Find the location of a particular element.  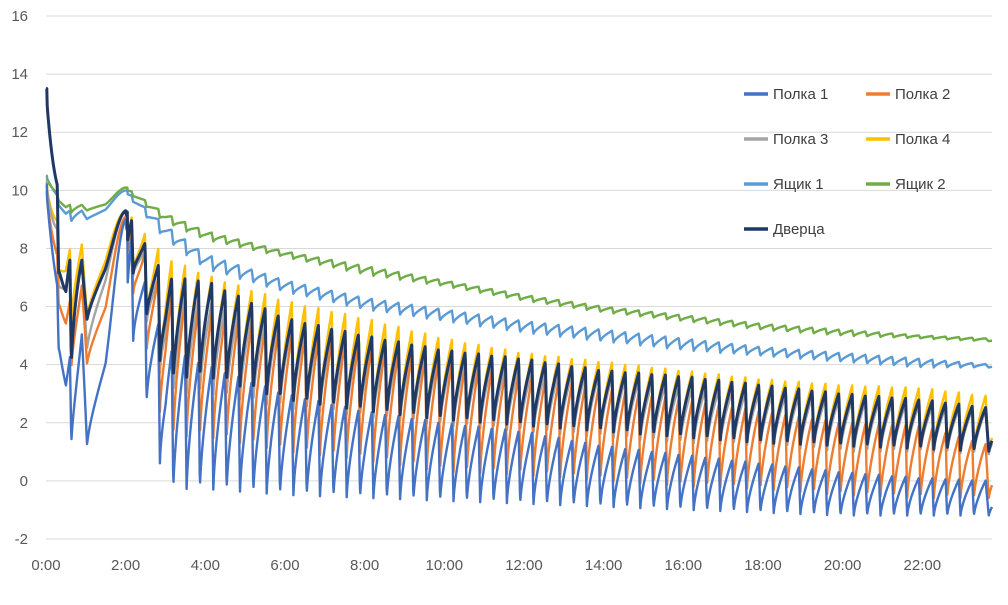

x-tick-label: 6:00 is located at coordinates (284, 565).